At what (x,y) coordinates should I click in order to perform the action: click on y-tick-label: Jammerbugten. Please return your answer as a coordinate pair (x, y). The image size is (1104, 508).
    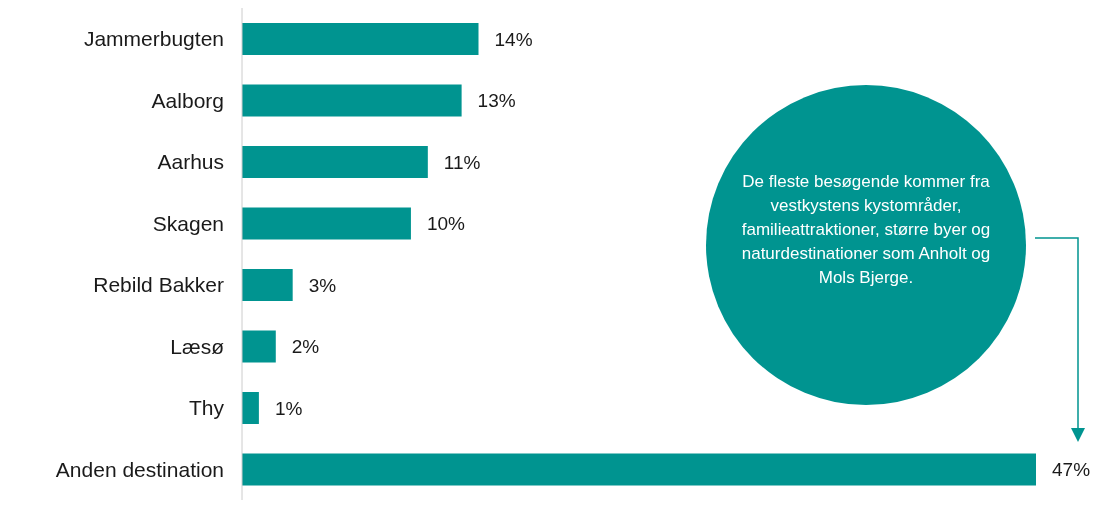
    Looking at the image, I should click on (153, 39).